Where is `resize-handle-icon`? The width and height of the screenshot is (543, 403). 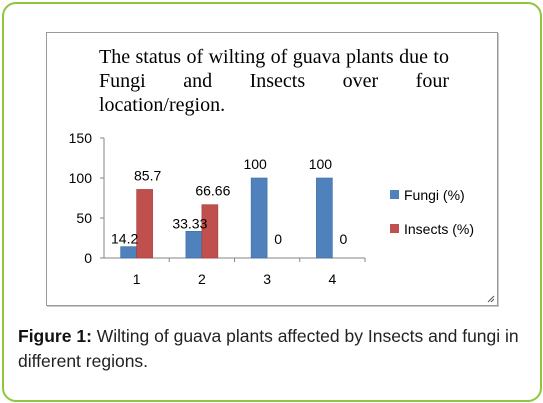 resize-handle-icon is located at coordinates (491, 299).